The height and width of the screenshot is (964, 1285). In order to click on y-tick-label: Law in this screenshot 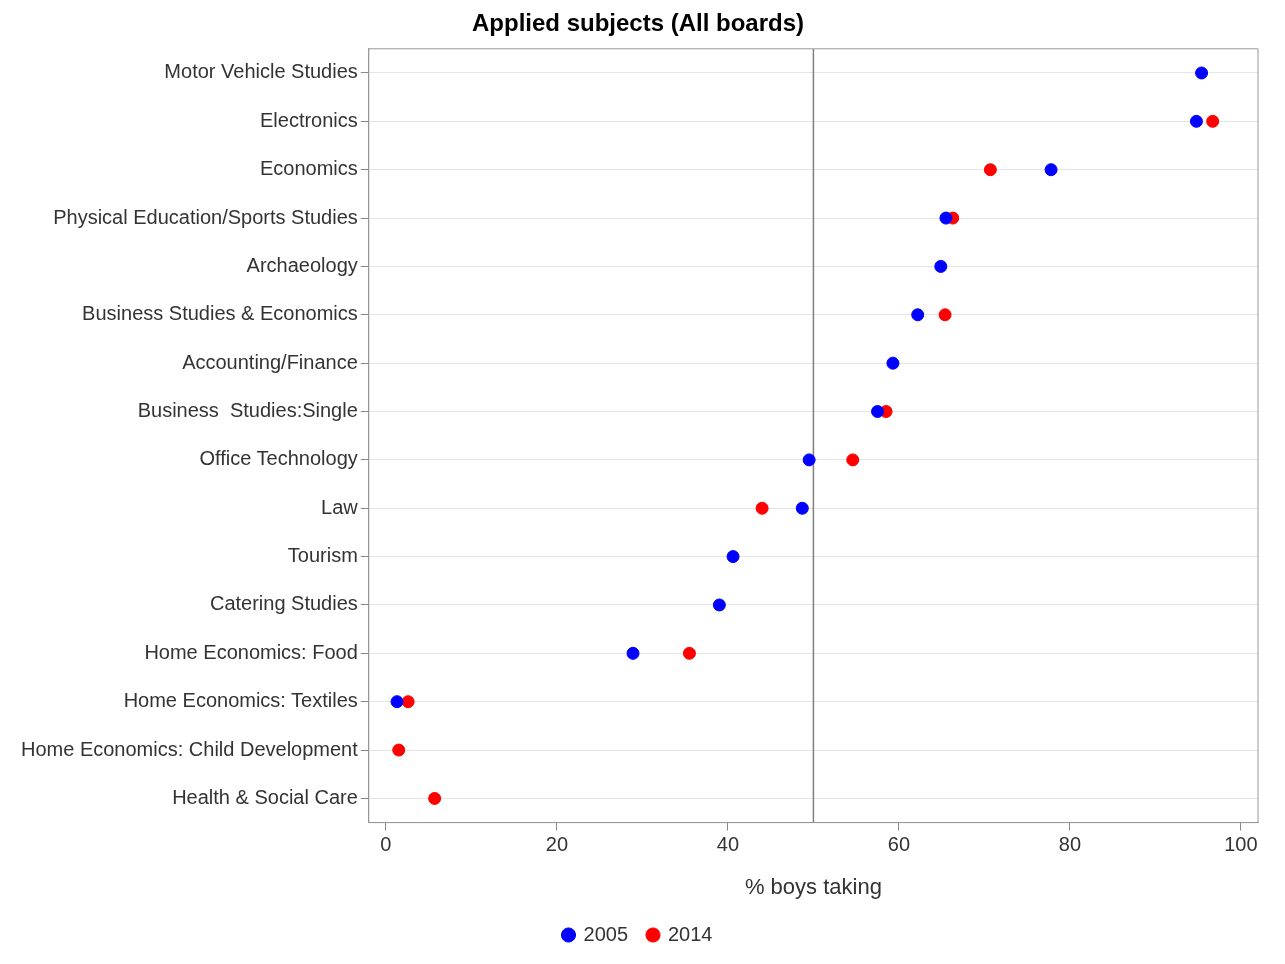, I will do `click(340, 506)`.